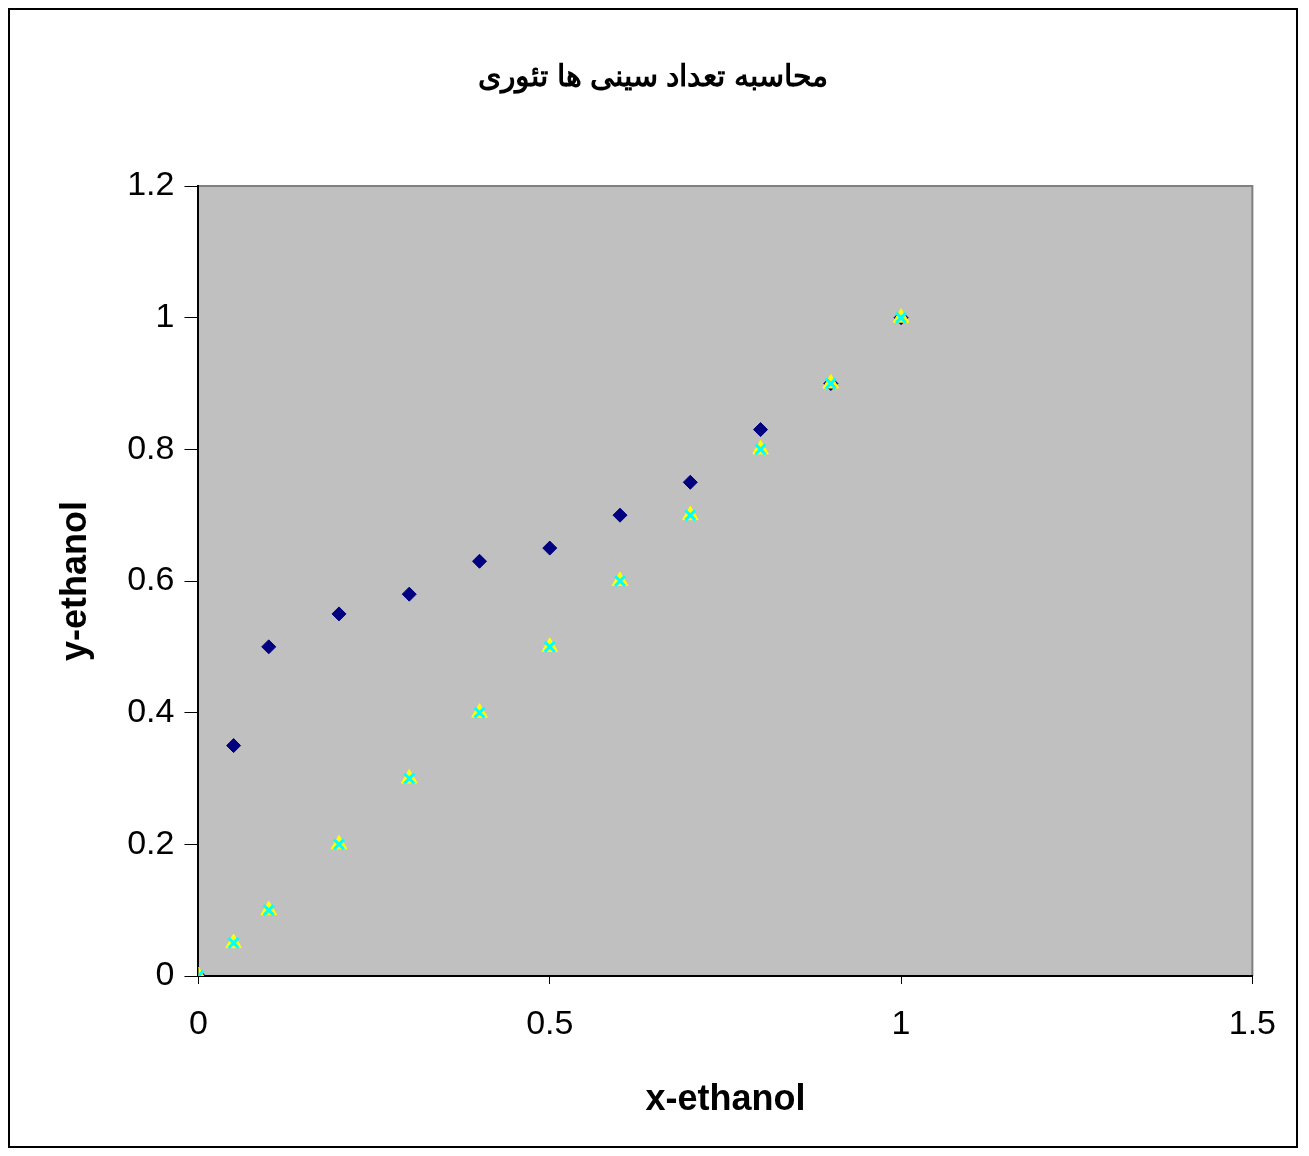 Image resolution: width=1309 pixels, height=1156 pixels. I want to click on y-tick-label: 0, so click(165, 973).